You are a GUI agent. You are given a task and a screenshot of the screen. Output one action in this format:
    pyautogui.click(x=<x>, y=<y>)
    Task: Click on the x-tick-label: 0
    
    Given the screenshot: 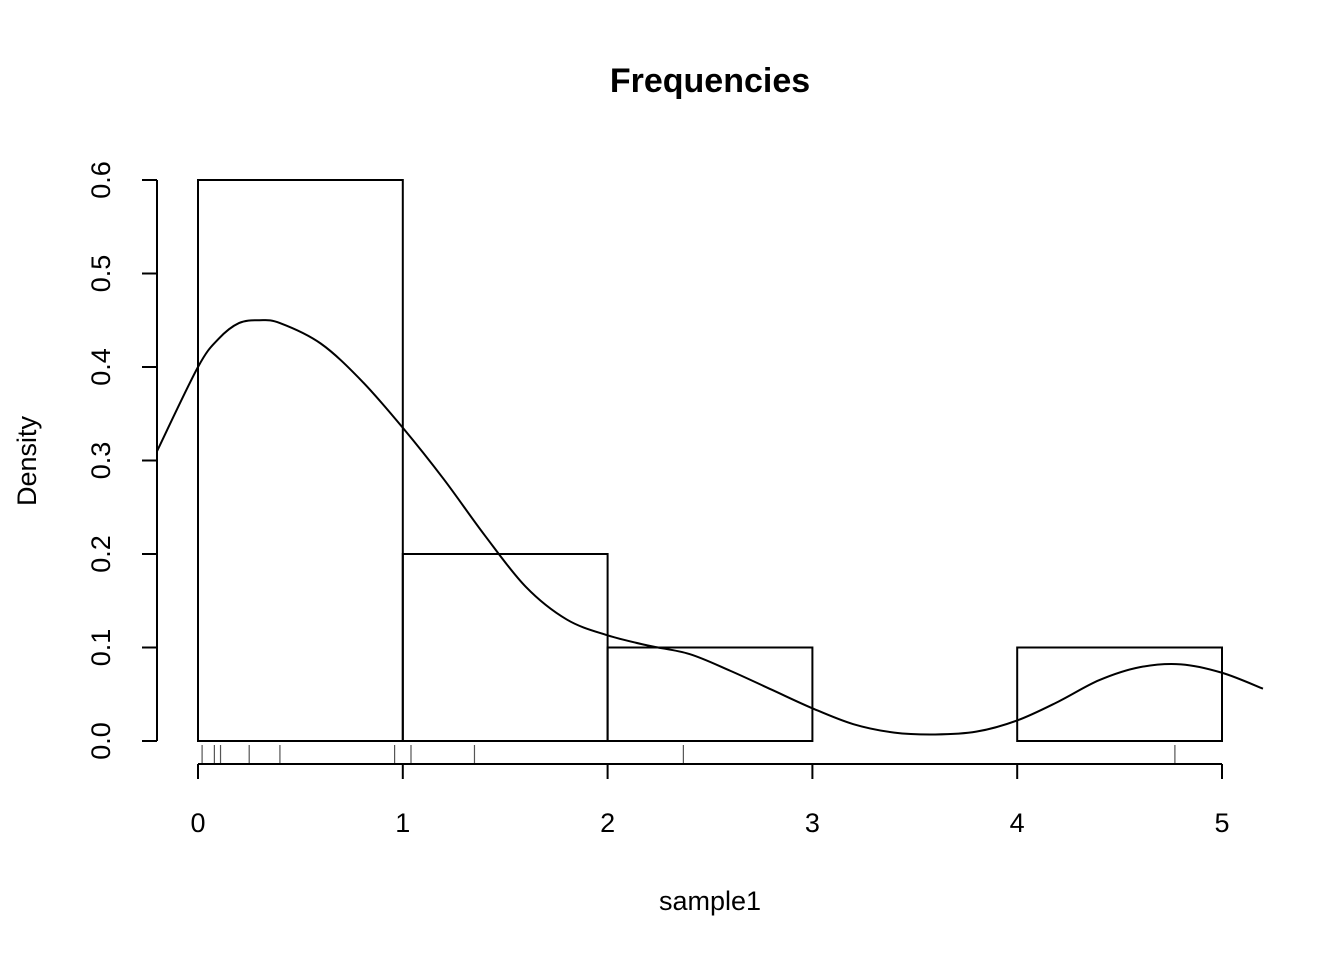 What is the action you would take?
    pyautogui.click(x=197, y=823)
    